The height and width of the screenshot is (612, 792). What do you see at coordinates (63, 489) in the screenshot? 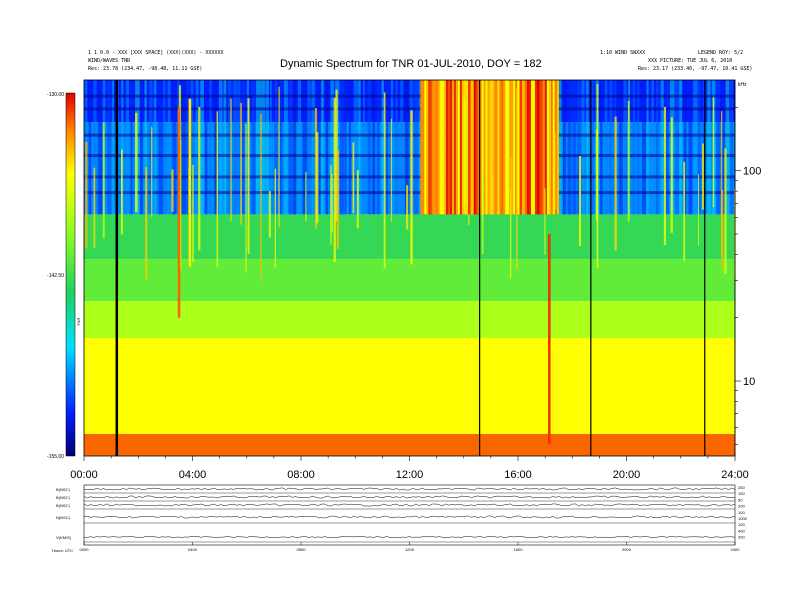
I see `panel-label-0: B(NSC)` at bounding box center [63, 489].